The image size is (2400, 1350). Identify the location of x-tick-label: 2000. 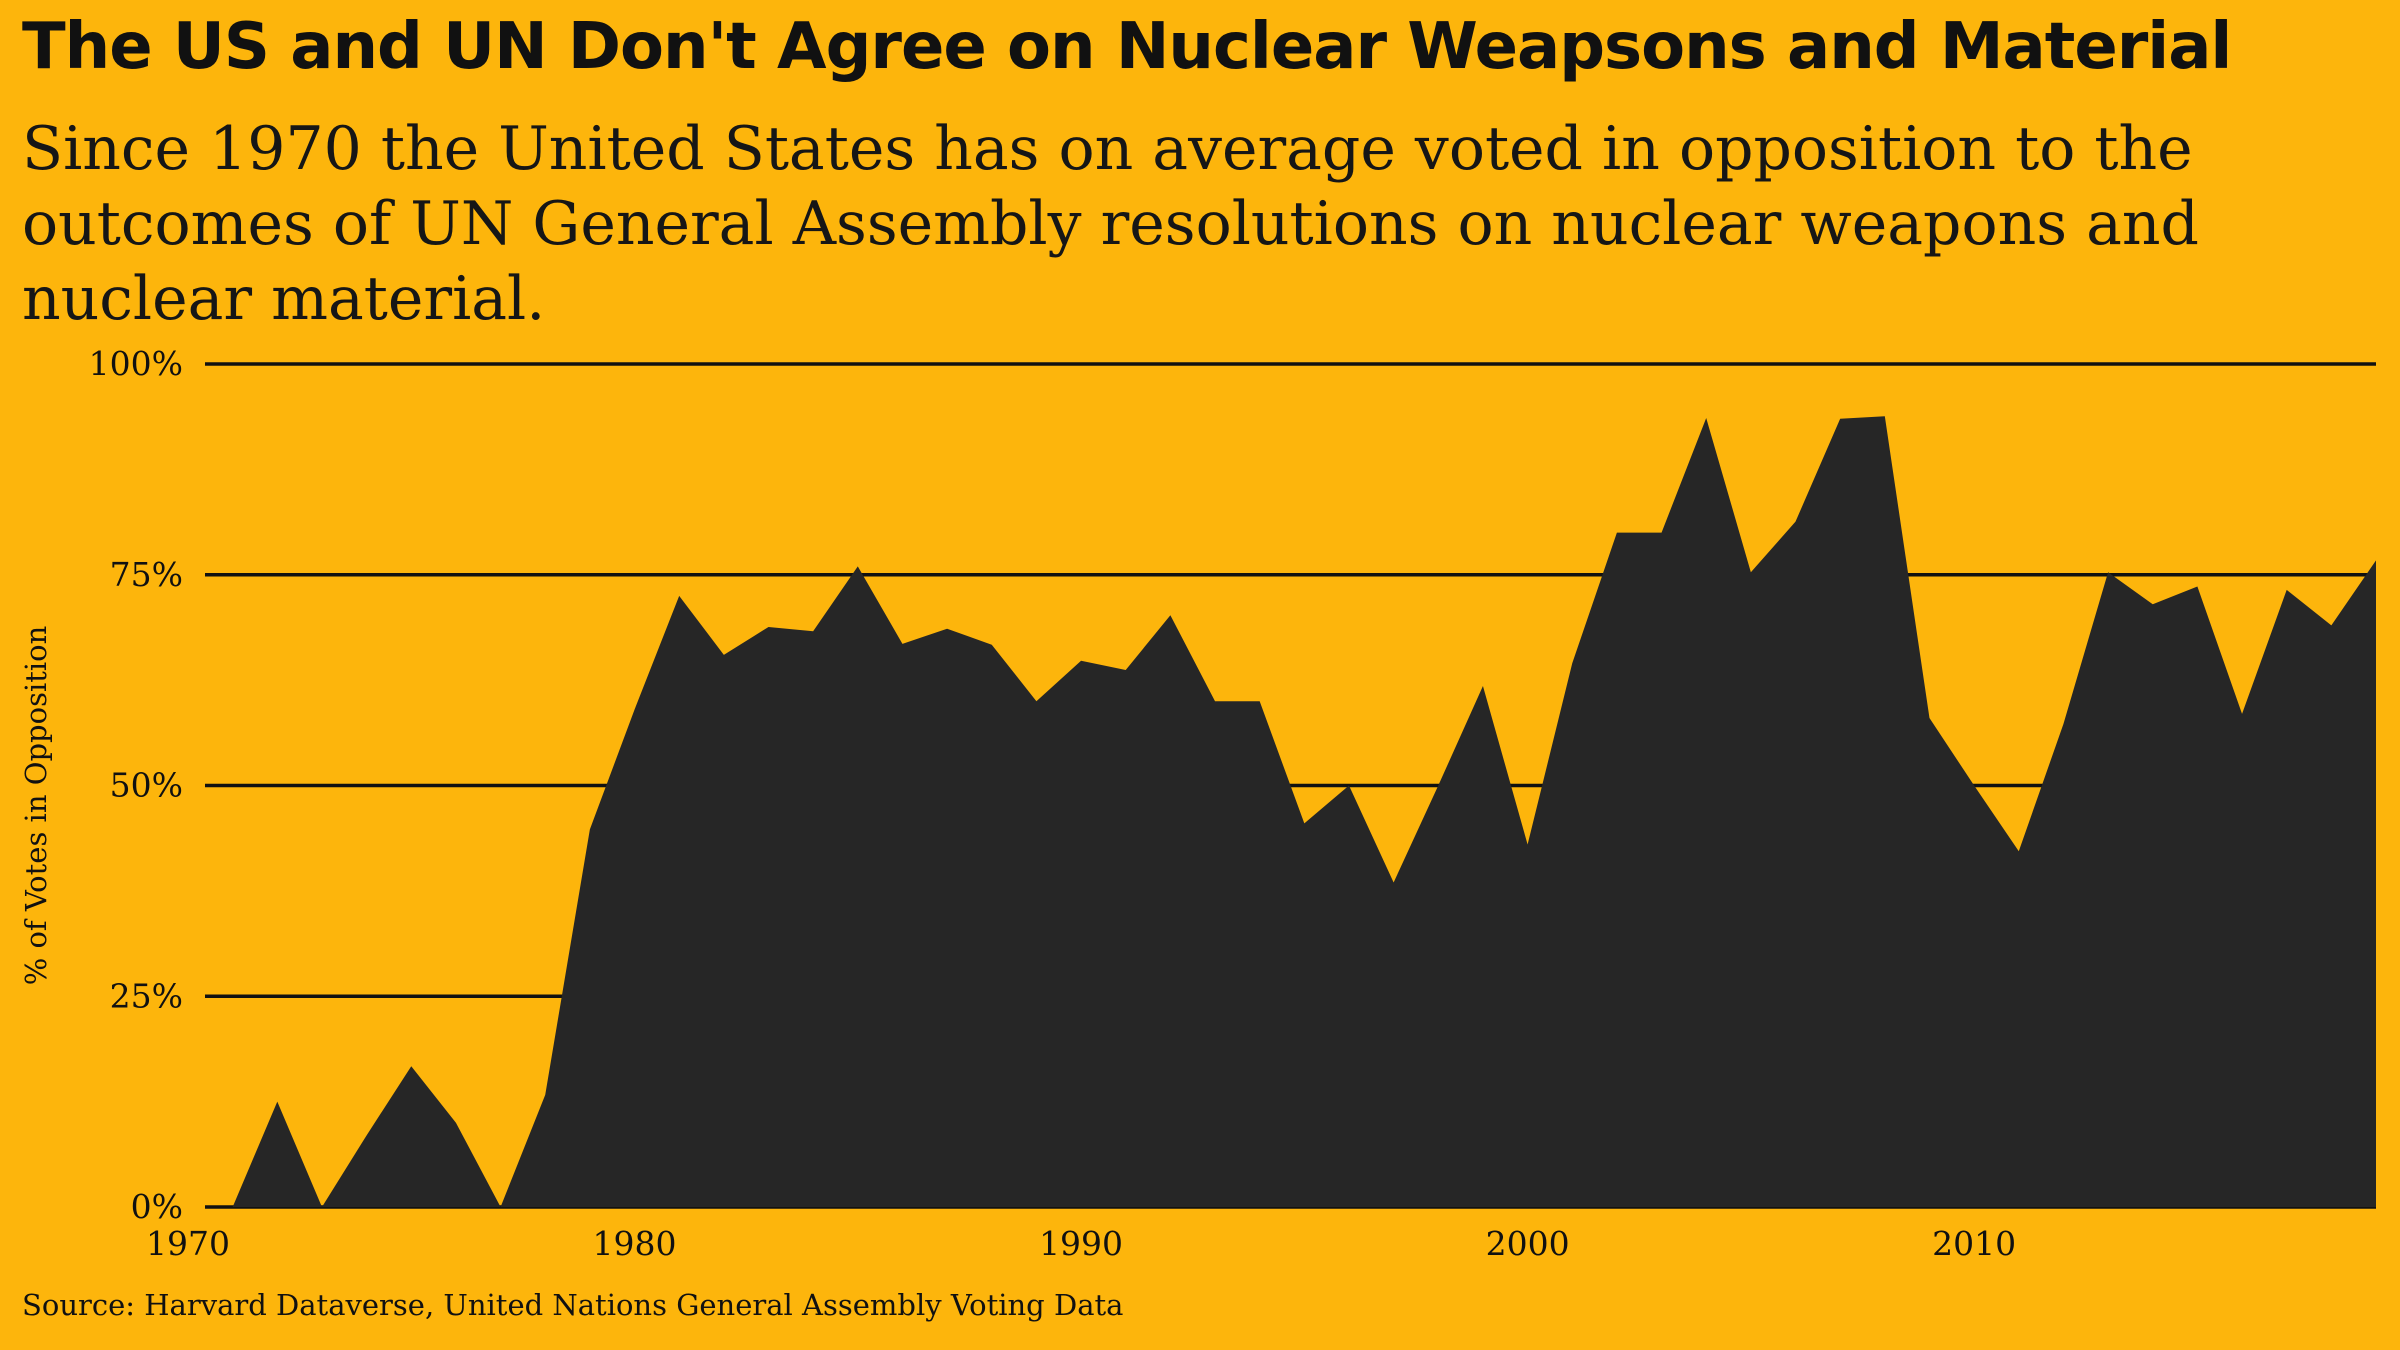
(1528, 1243).